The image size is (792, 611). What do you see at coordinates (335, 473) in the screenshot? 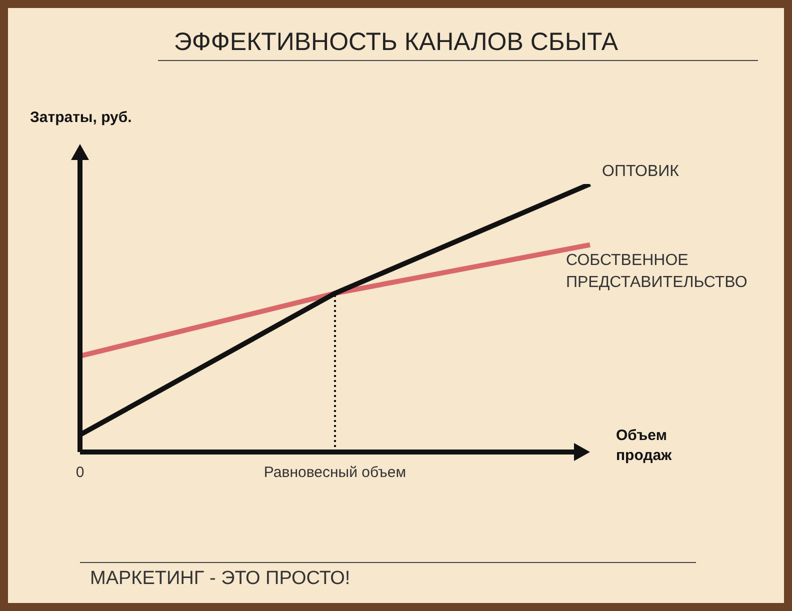
I see `x-tick-label: Равновесный объем` at bounding box center [335, 473].